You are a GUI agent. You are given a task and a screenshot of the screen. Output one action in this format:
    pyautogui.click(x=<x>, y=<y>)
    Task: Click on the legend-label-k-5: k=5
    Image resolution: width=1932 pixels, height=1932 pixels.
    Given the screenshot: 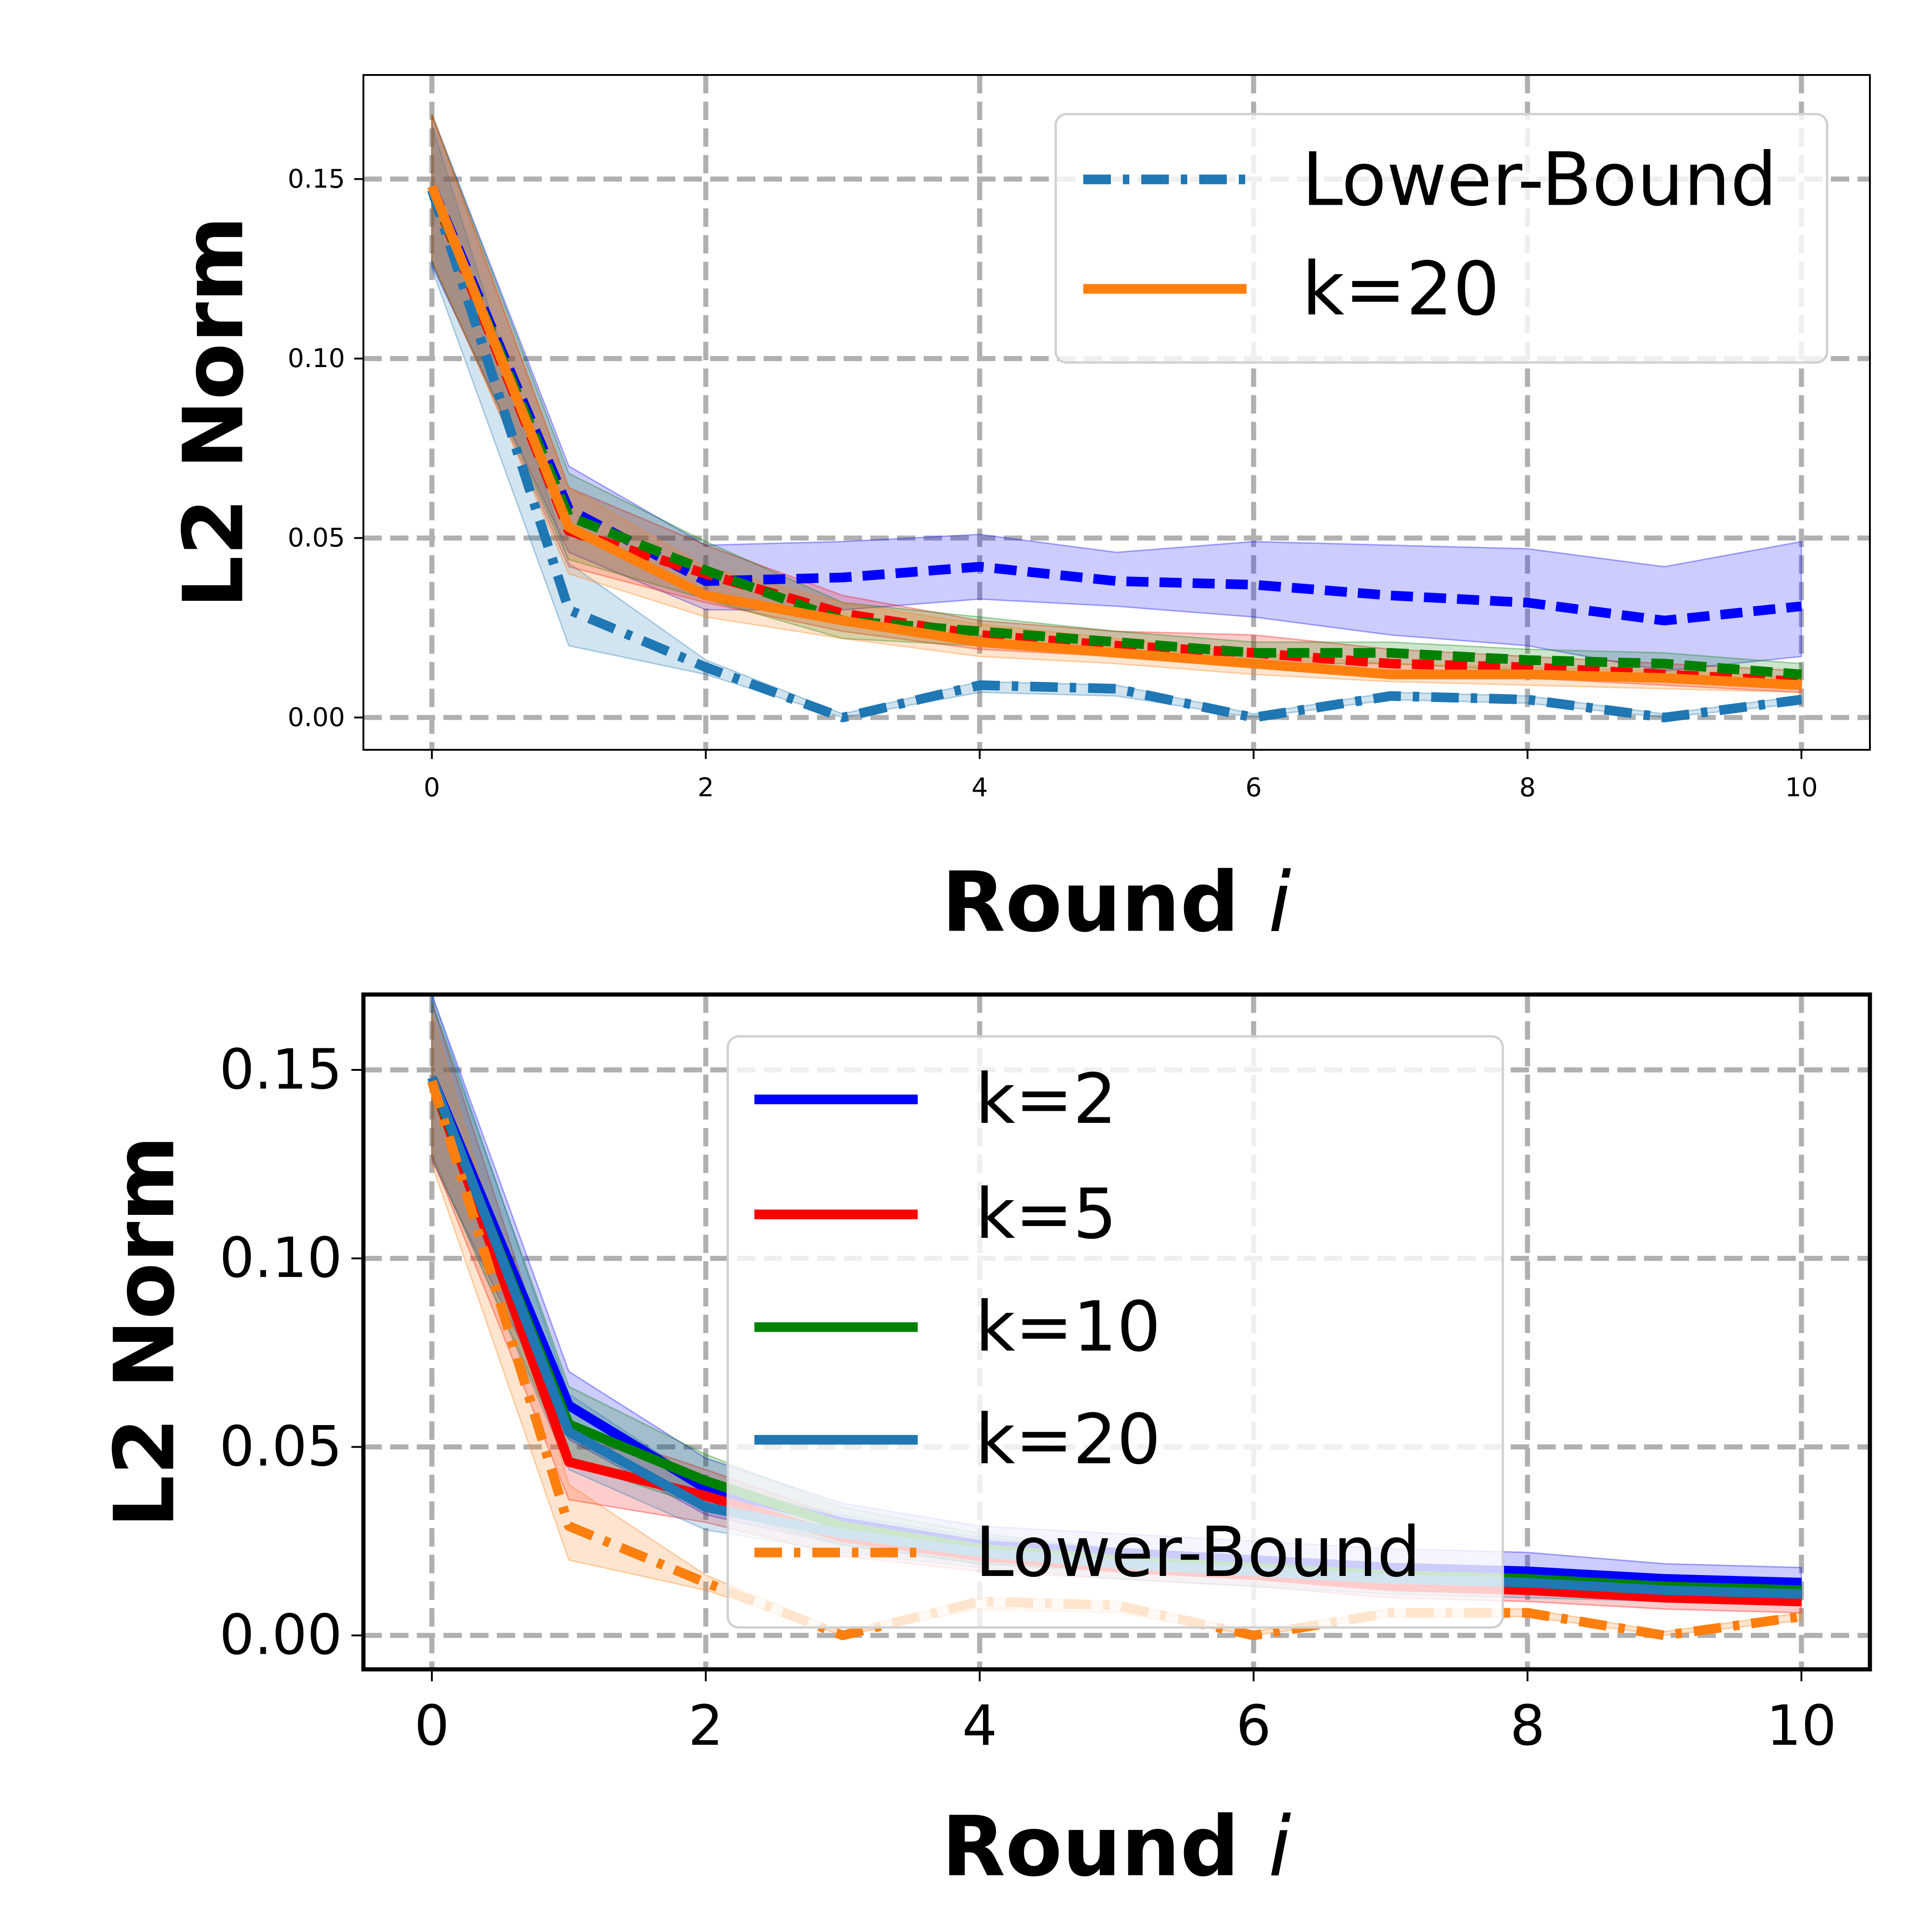 What is the action you would take?
    pyautogui.click(x=1046, y=1214)
    